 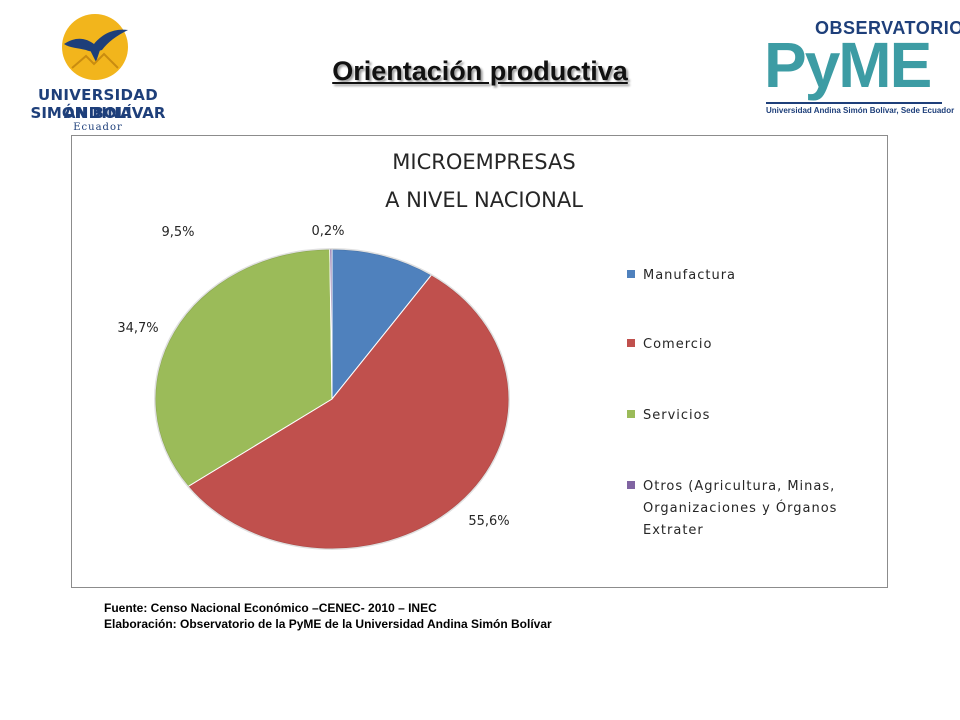 I want to click on observatorio-label: OBSERVATORIO, so click(x=887, y=28).